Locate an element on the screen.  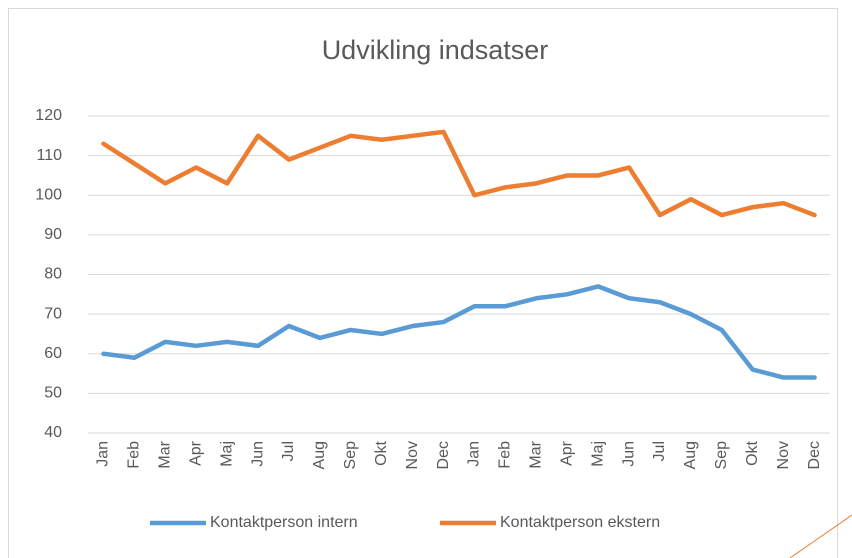
y-tick-label: 50 is located at coordinates (53, 393).